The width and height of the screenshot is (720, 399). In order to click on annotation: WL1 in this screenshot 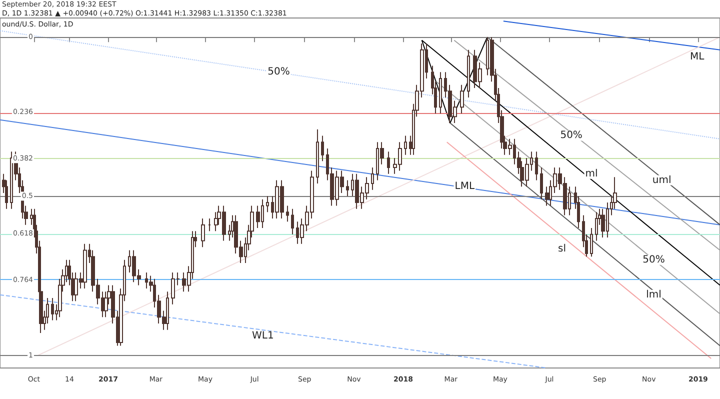, I will do `click(263, 336)`.